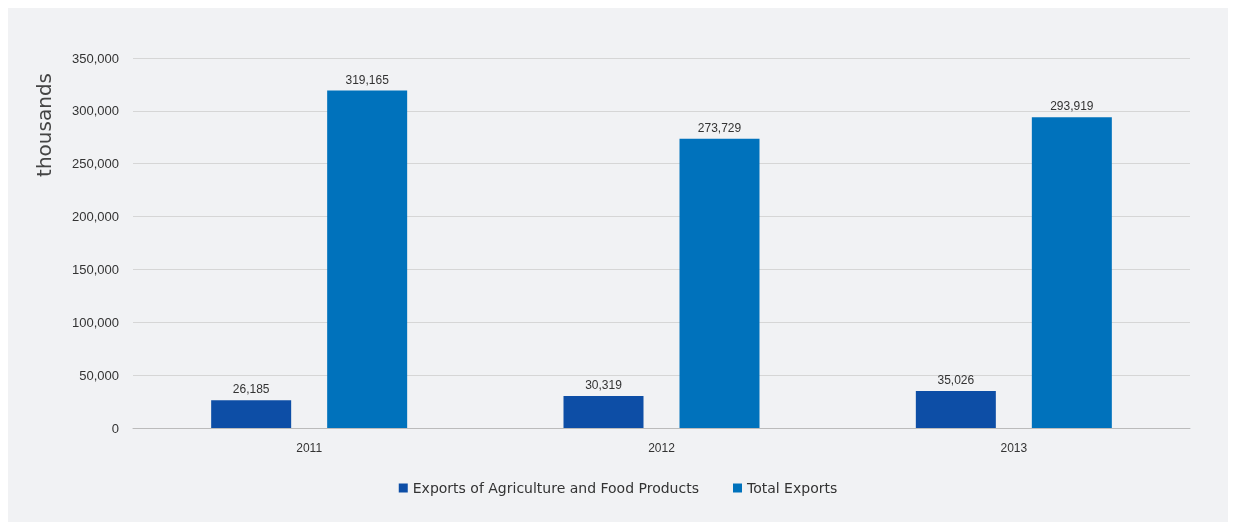 The image size is (1236, 530). I want to click on data-label: 26,185, so click(251, 389).